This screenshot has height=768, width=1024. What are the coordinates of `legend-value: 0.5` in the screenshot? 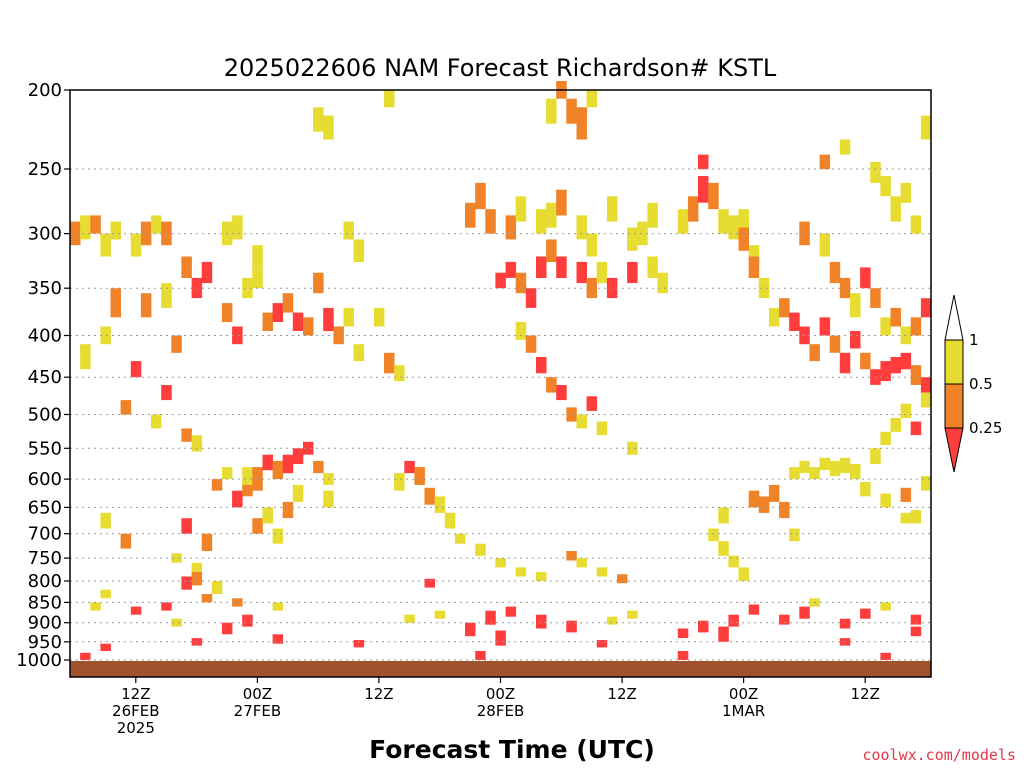 It's located at (981, 384).